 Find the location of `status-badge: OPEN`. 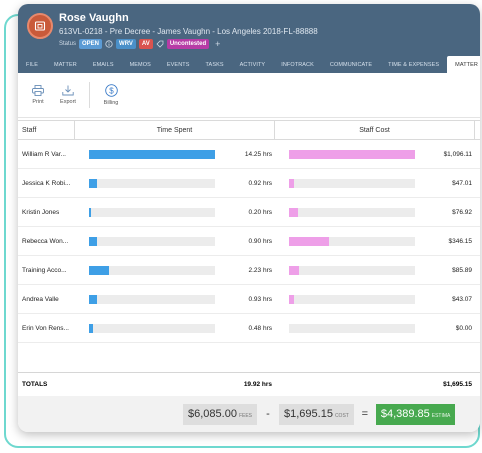

status-badge: OPEN is located at coordinates (91, 44).